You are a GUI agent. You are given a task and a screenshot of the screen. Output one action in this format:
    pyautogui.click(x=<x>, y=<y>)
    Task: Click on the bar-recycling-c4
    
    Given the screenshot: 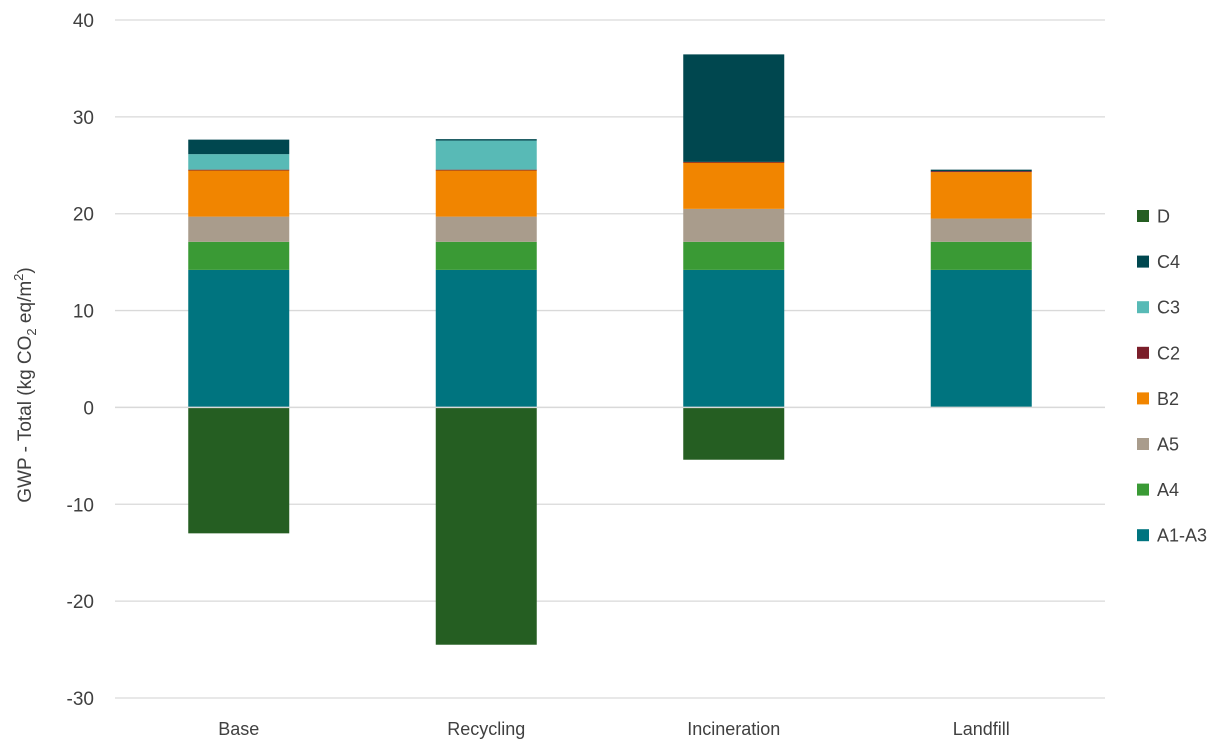 What is the action you would take?
    pyautogui.click(x=486, y=140)
    